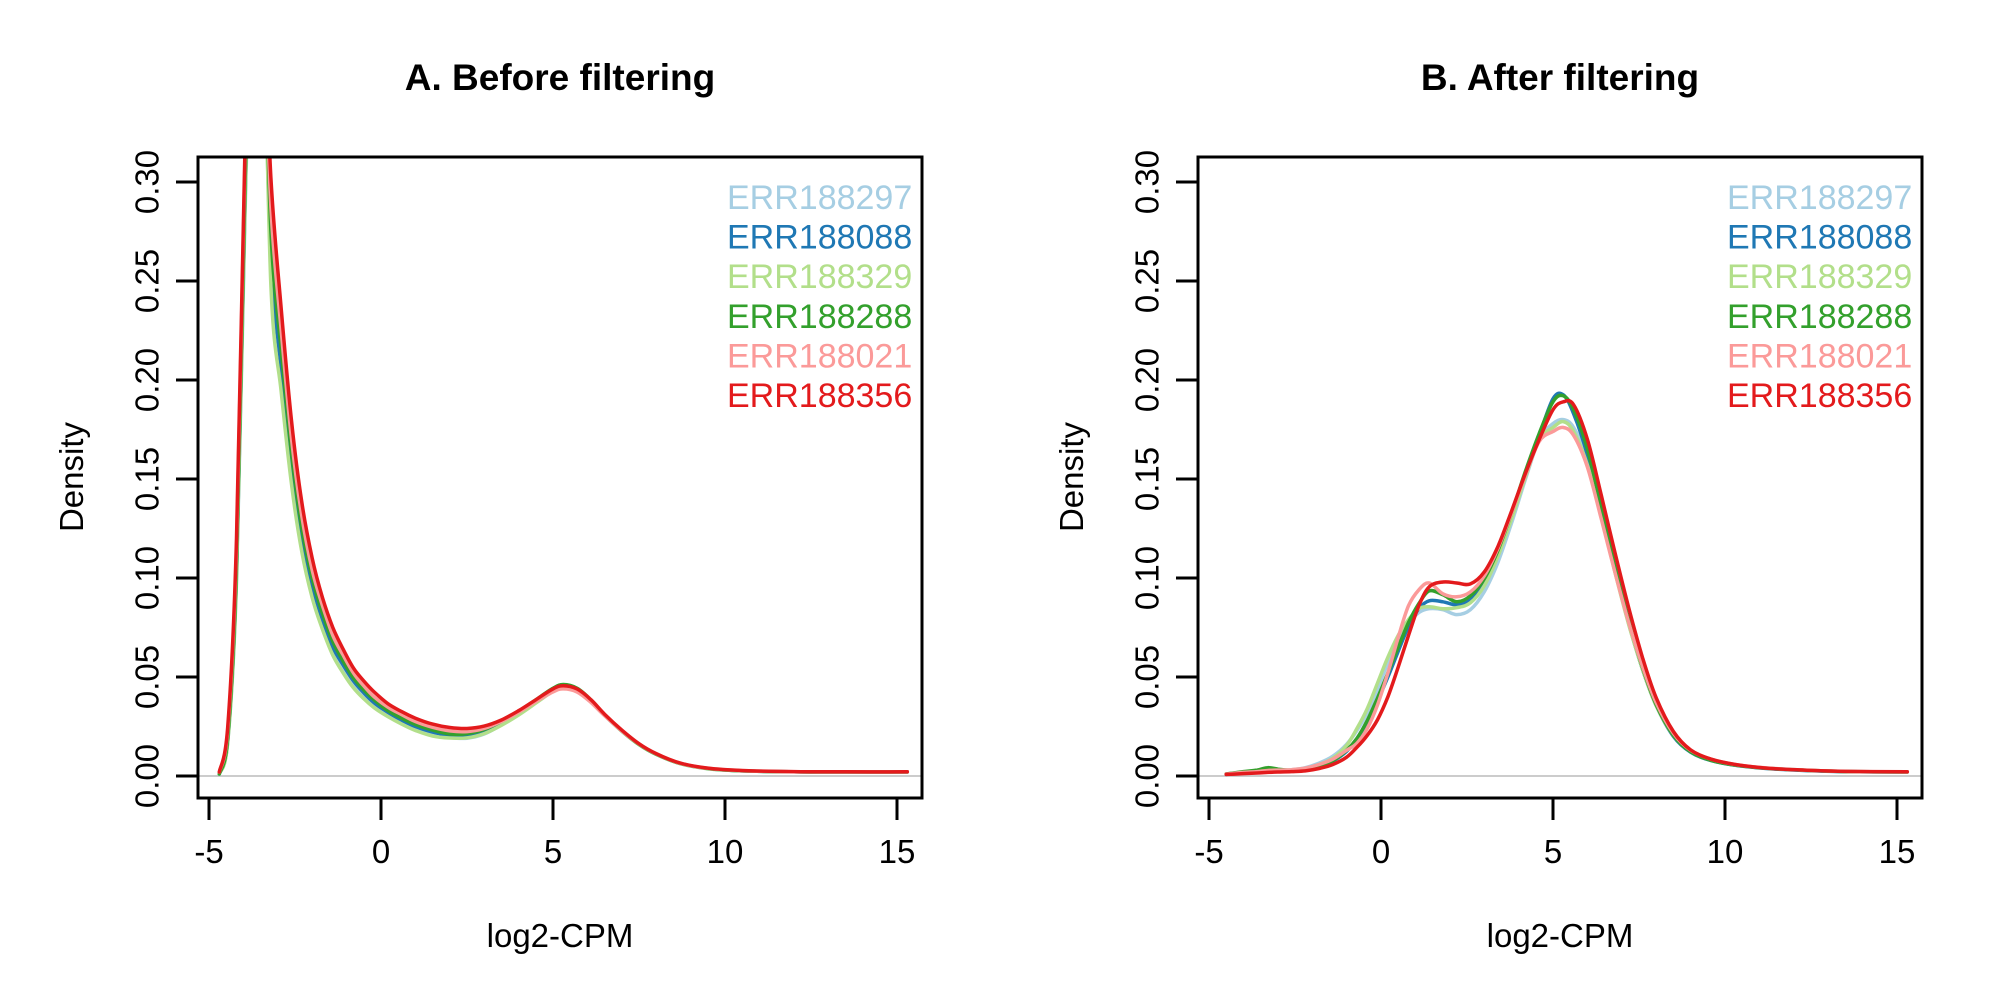 The image size is (2000, 1000). I want to click on density-curve-ERR188356, so click(1567, 587).